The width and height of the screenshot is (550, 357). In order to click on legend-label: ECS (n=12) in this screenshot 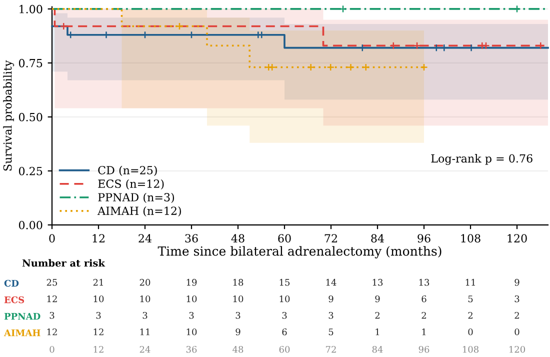, I will do `click(131, 184)`.